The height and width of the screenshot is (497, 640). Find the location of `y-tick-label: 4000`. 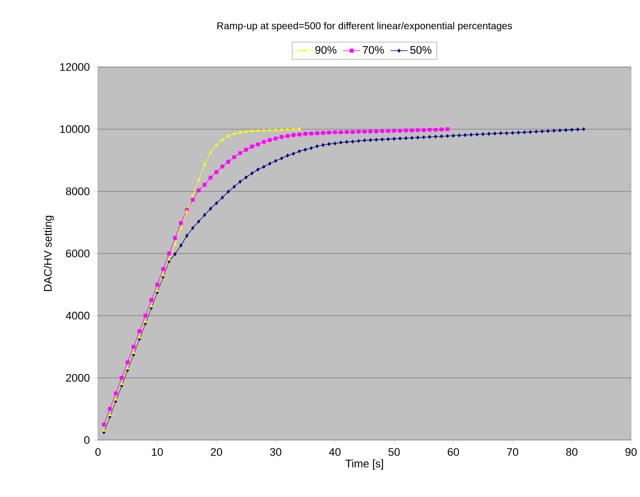

y-tick-label: 4000 is located at coordinates (78, 316).